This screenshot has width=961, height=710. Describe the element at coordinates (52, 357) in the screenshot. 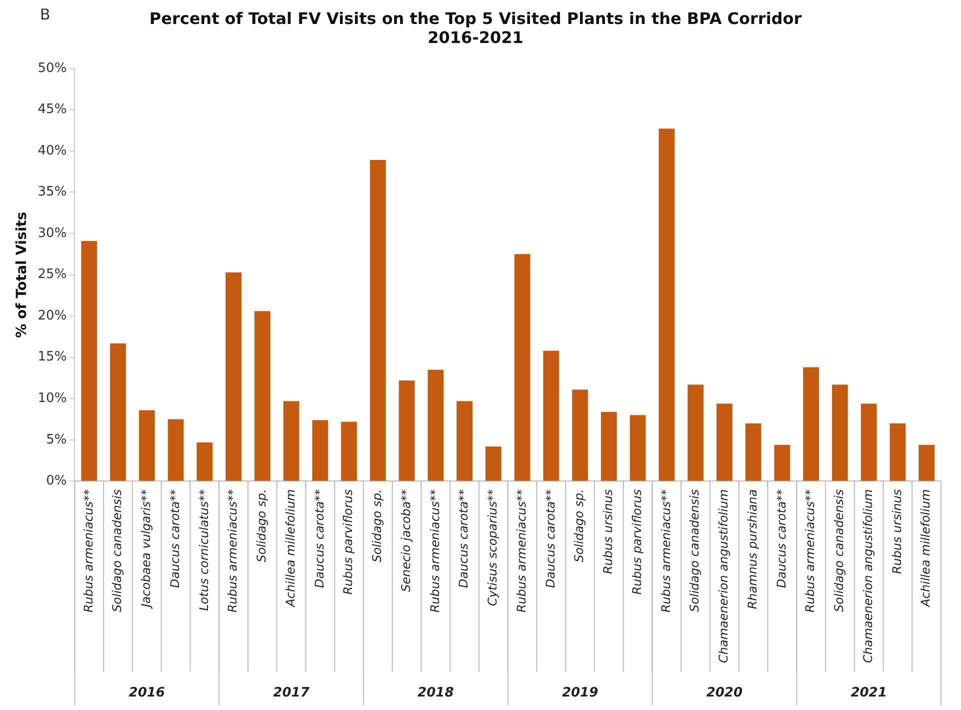

I see `y-tick-label: 15%` at that location.